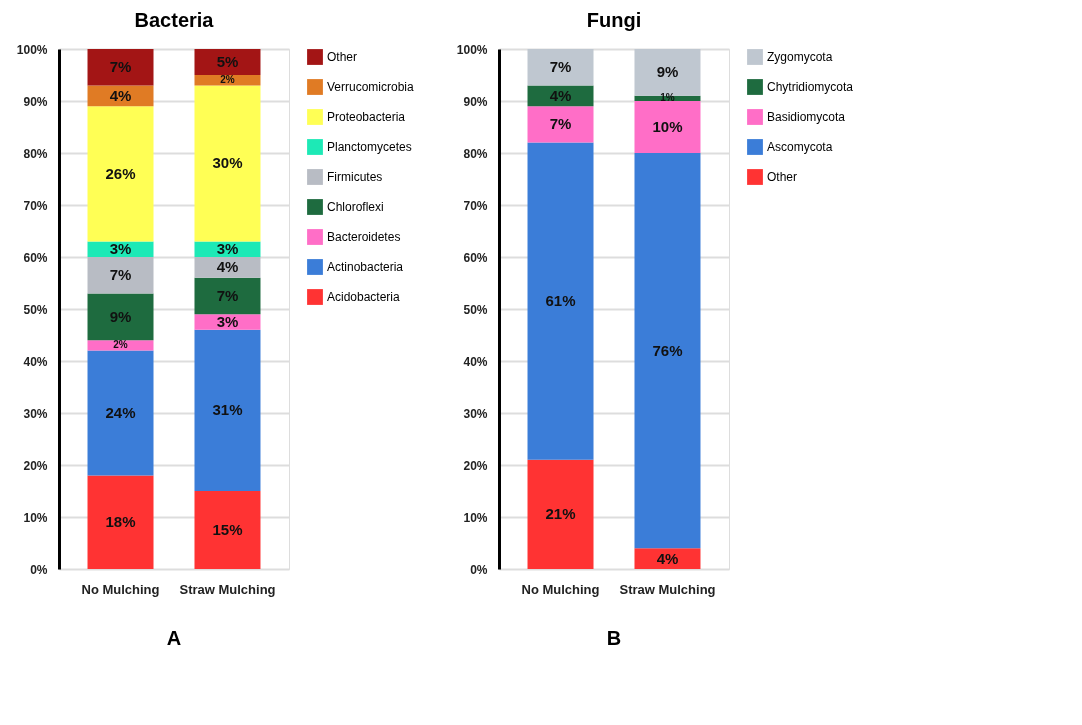 This screenshot has height=725, width=1082. I want to click on data-label: 31%, so click(227, 410).